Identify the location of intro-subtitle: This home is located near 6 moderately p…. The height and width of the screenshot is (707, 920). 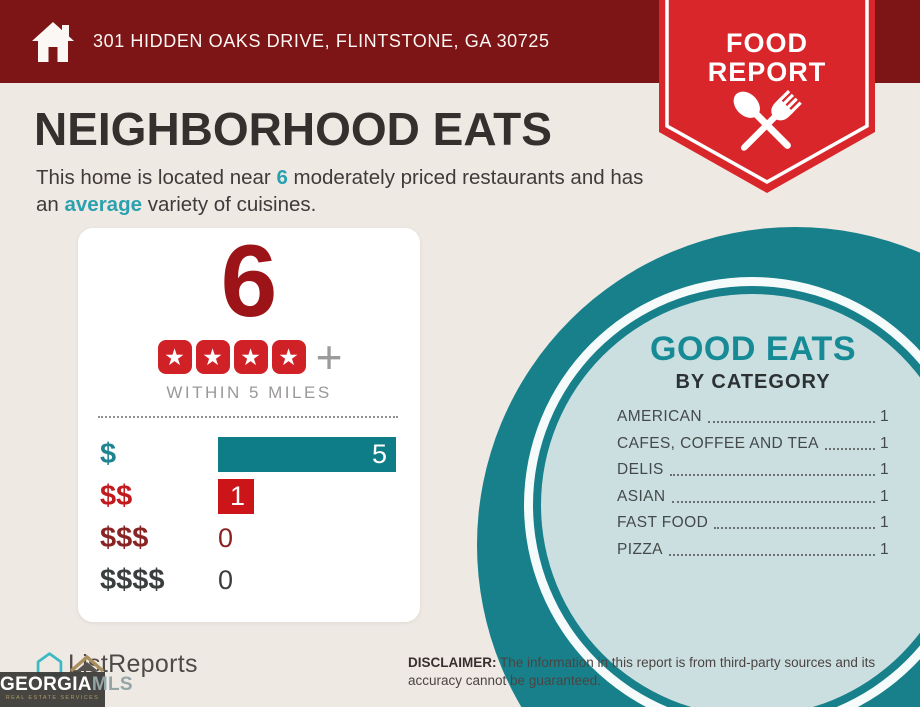
(342, 191).